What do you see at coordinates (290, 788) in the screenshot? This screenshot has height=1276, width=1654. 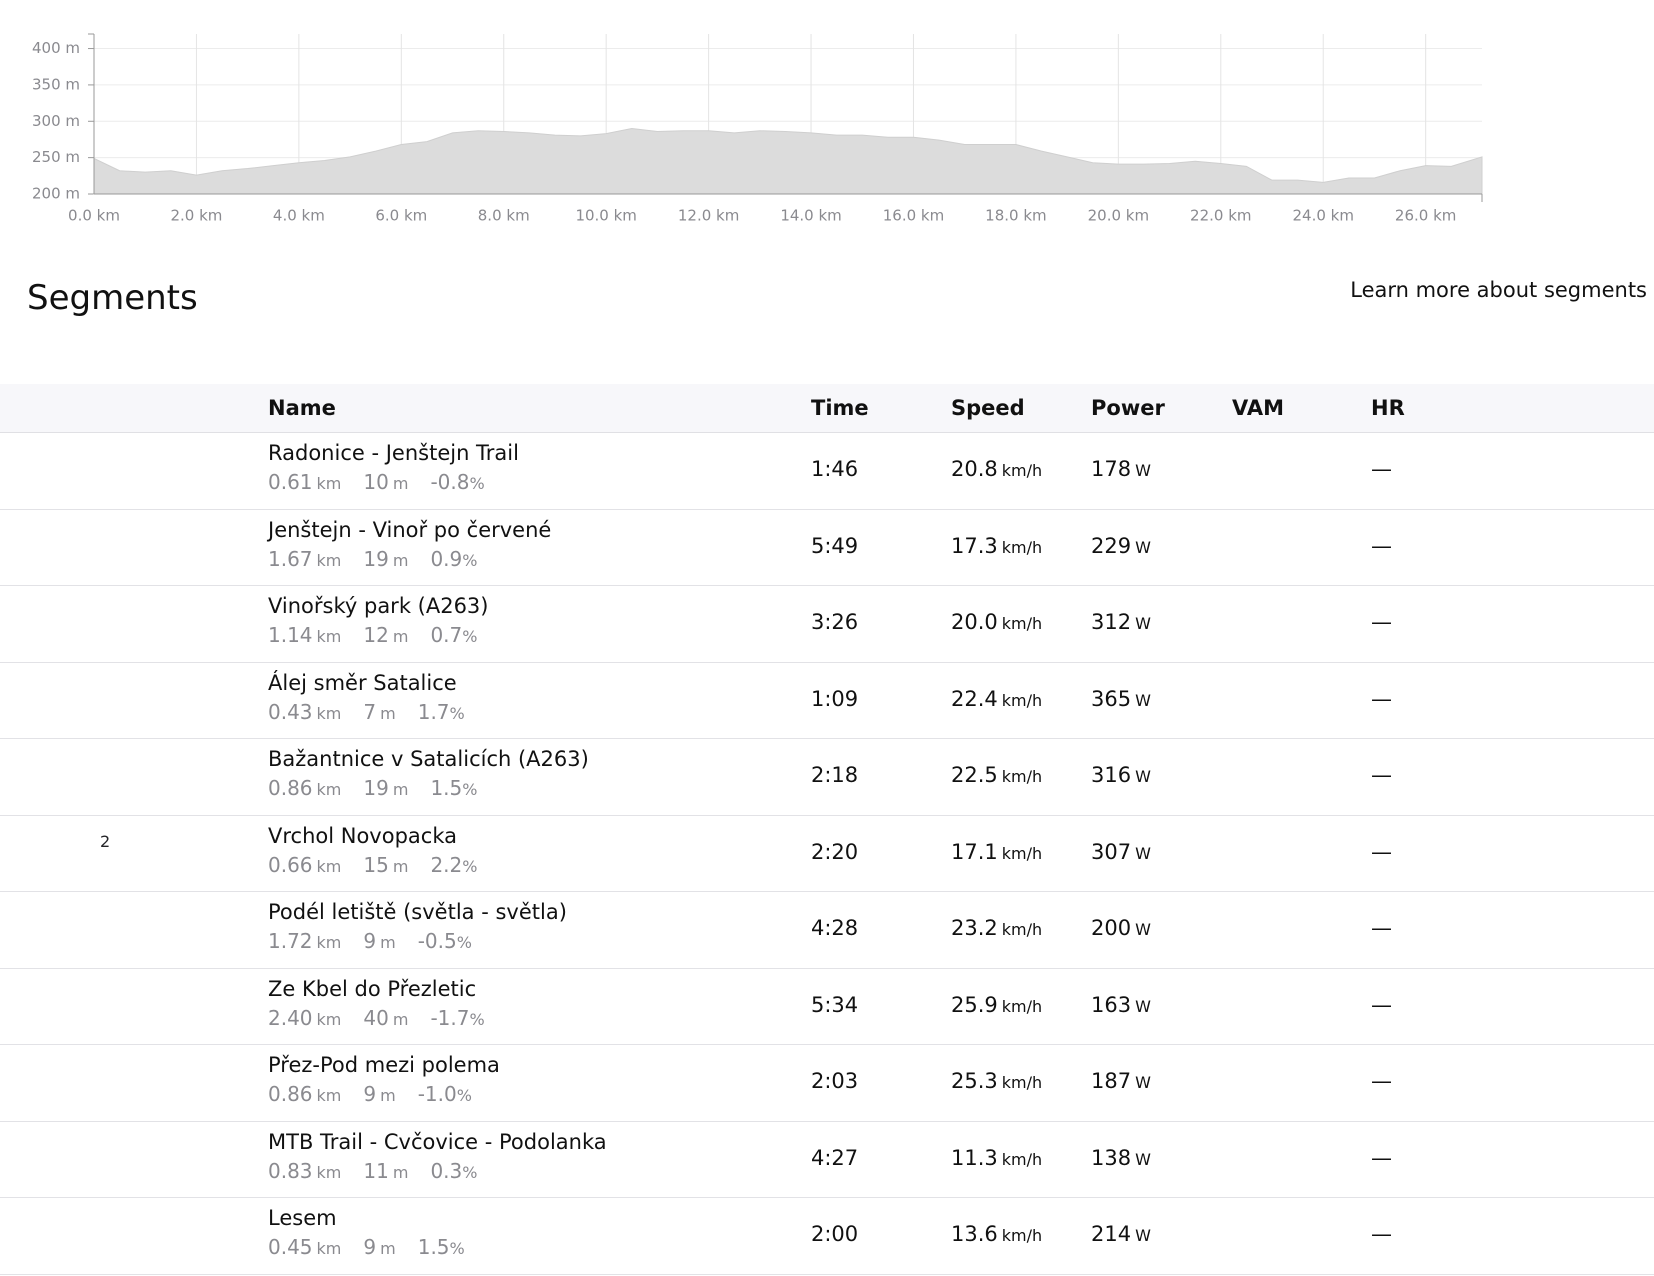 I see `stat-distance: 0.86` at bounding box center [290, 788].